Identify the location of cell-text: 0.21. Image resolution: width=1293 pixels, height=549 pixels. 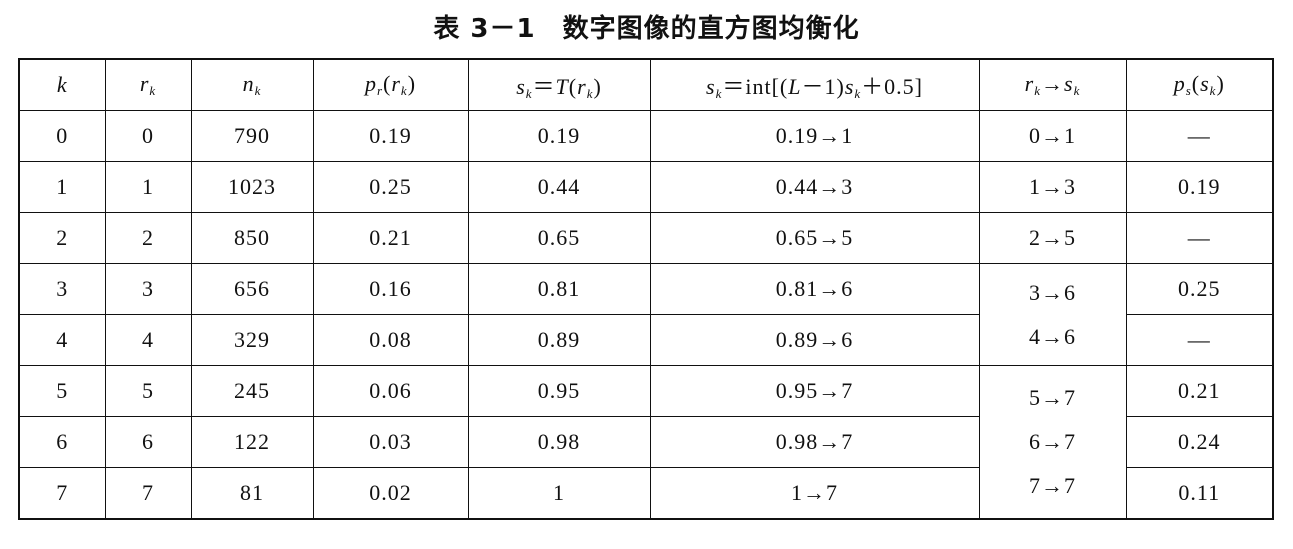
(390, 237).